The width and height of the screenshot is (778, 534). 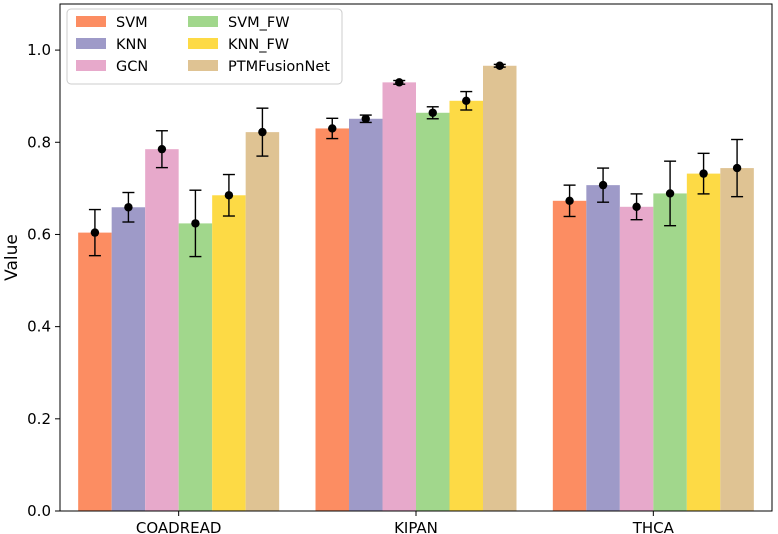 I want to click on legend-label: KNN, so click(x=131, y=45).